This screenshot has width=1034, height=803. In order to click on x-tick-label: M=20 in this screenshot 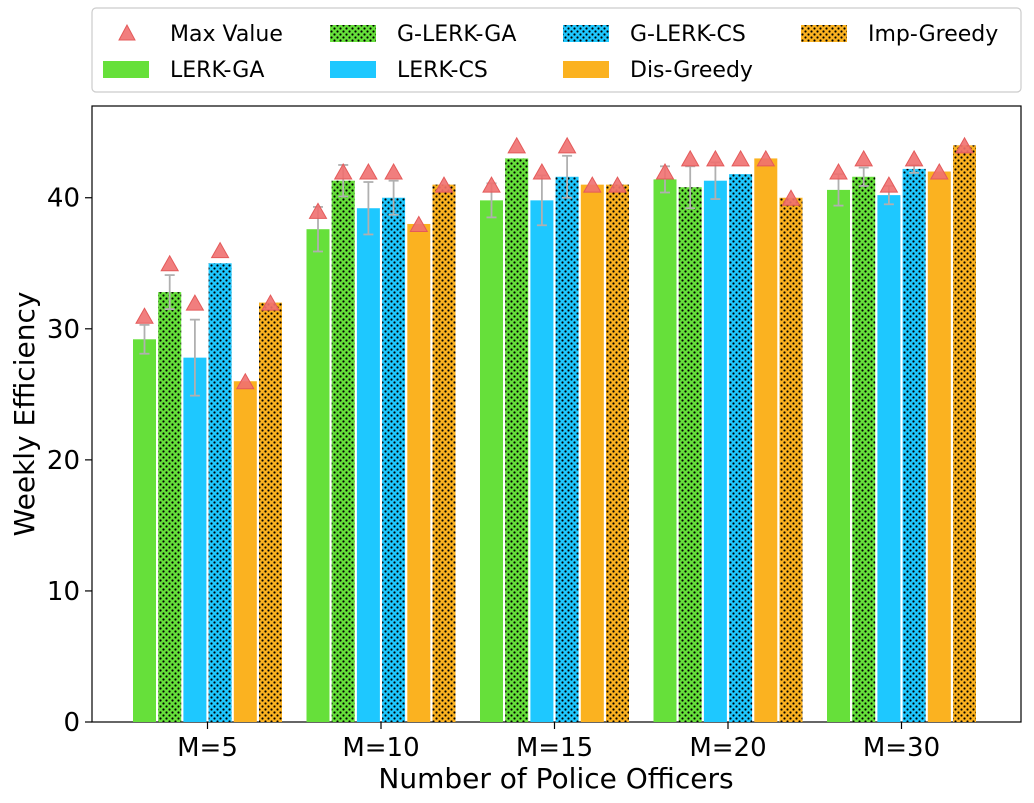, I will do `click(727, 748)`.